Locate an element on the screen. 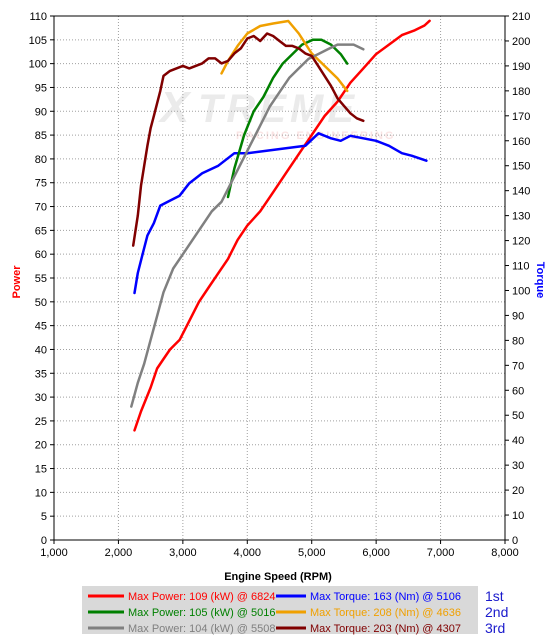 This screenshot has width=559, height=642. y-left-tick-label: 50 is located at coordinates (41, 303).